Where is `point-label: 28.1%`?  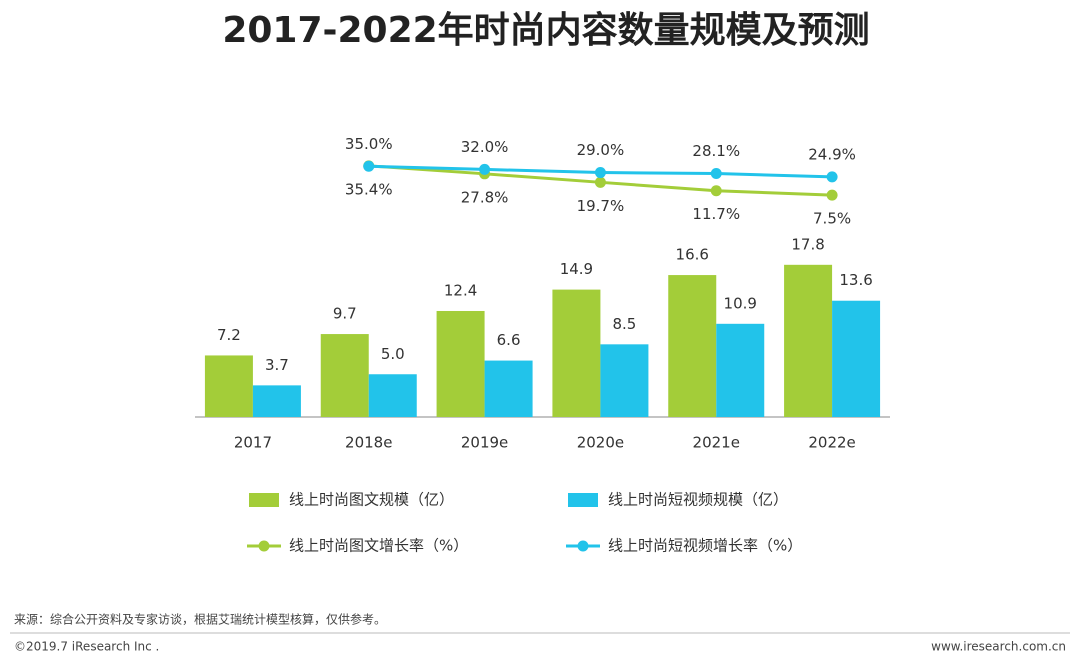
point-label: 28.1% is located at coordinates (716, 151).